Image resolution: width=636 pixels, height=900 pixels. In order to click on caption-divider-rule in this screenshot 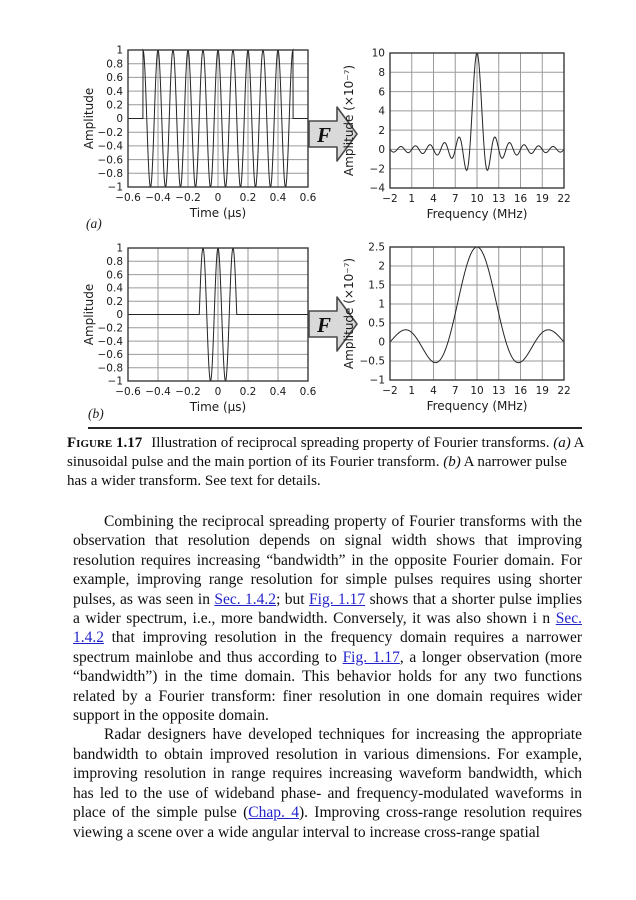, I will do `click(335, 428)`.